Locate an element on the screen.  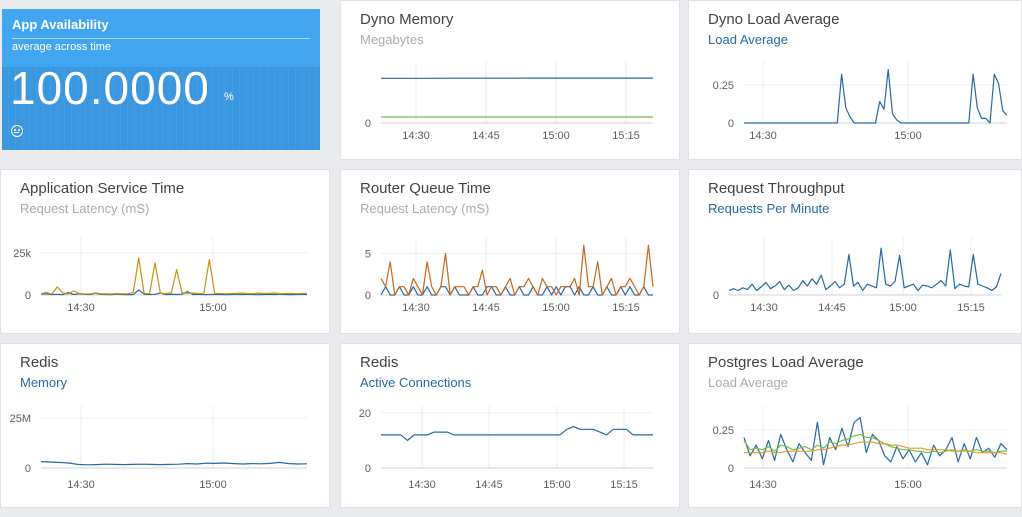
panel-subtitle: Megabytes is located at coordinates (392, 39).